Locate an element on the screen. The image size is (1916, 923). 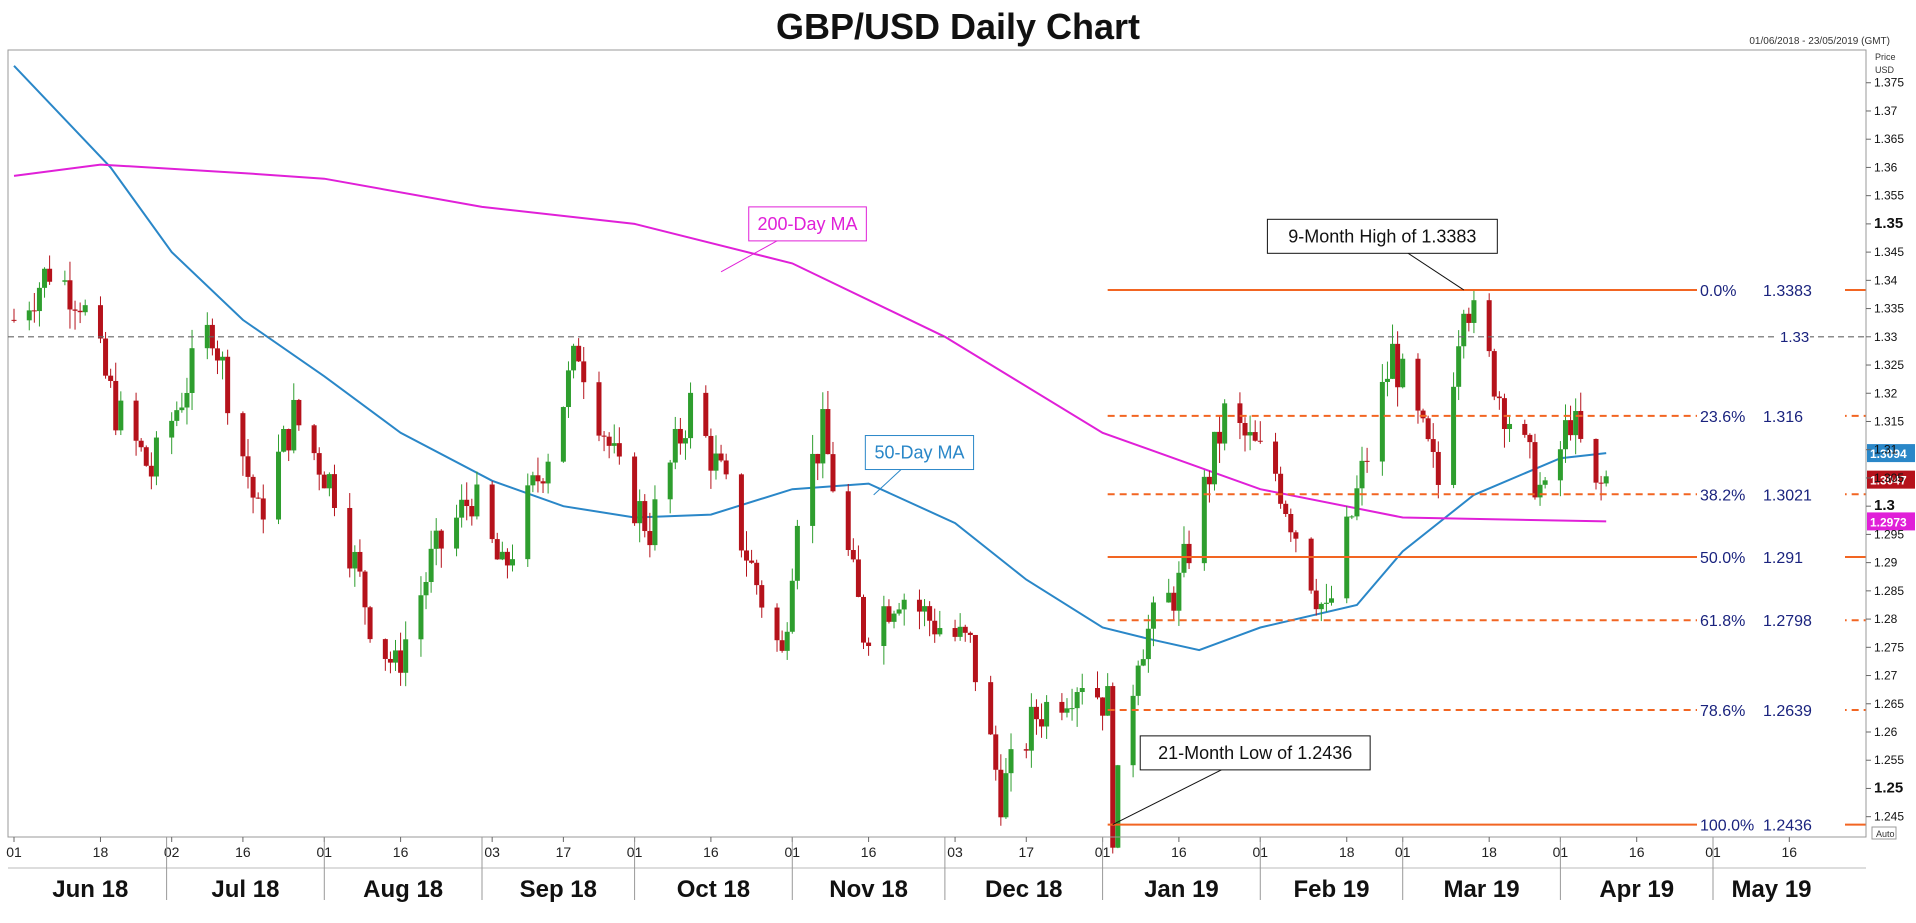
auto-button is located at coordinates (1884, 833).